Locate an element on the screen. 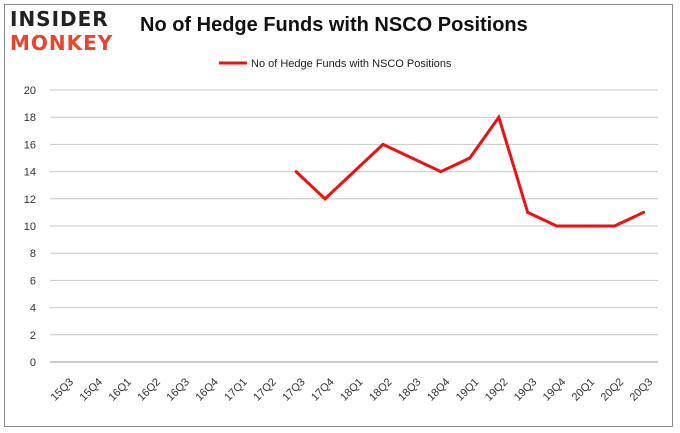 The image size is (680, 433). x-tick-label: 15Q3 is located at coordinates (63, 390).